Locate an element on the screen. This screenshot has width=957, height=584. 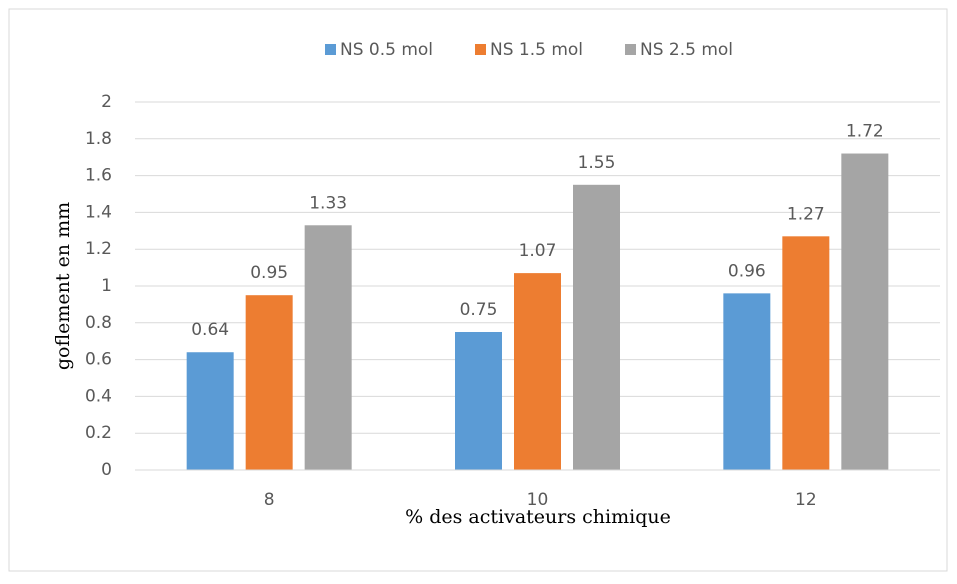
data-label: 1.55 is located at coordinates (597, 163).